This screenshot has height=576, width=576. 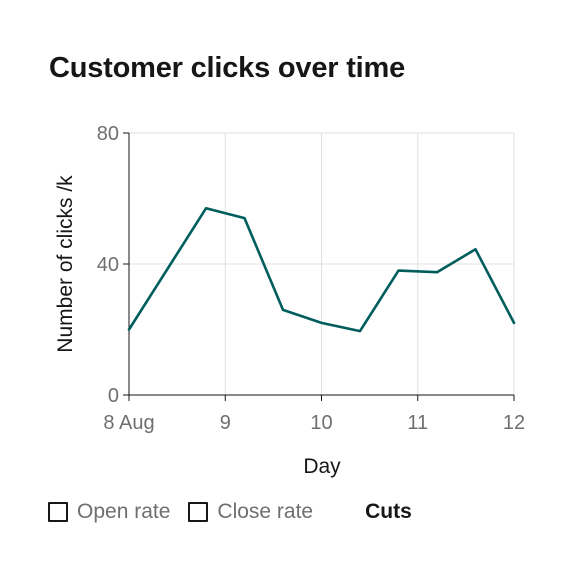 I want to click on y-tick-label-2: 80, so click(x=108, y=134).